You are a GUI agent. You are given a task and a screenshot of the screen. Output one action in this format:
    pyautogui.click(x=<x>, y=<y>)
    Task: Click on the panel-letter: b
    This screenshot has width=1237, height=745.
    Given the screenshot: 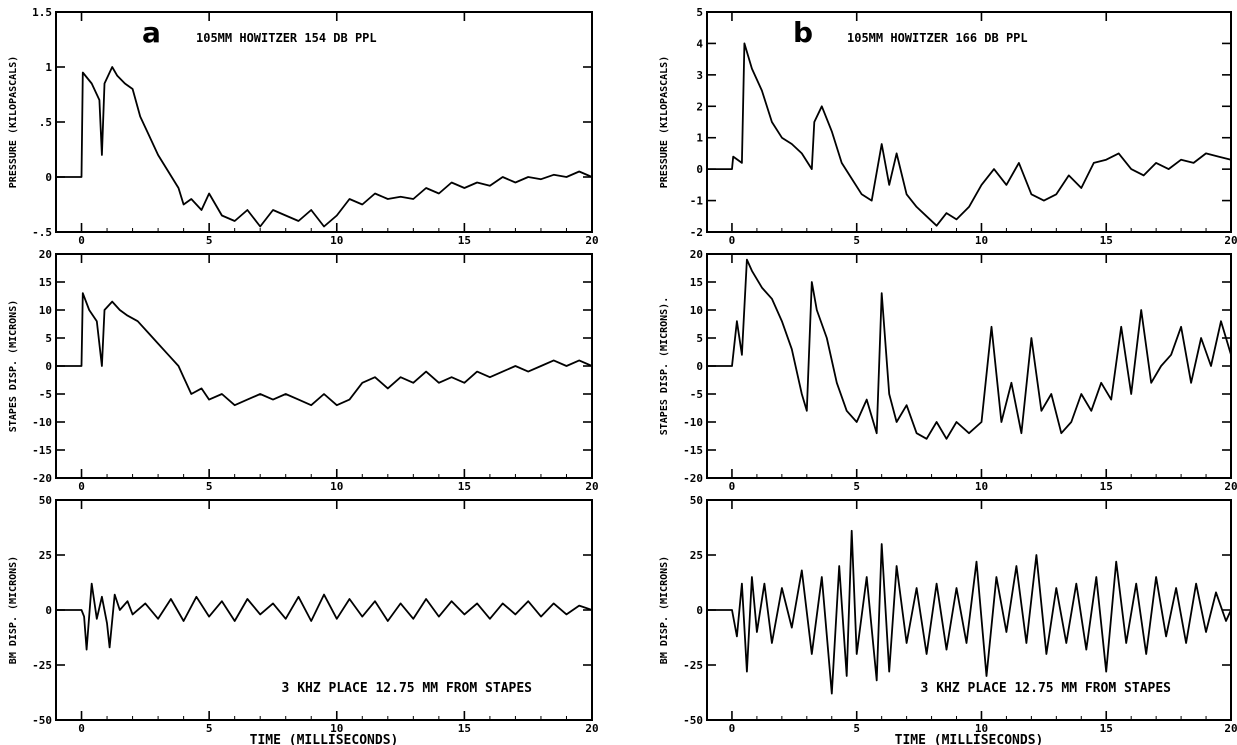 What is the action you would take?
    pyautogui.click(x=803, y=32)
    